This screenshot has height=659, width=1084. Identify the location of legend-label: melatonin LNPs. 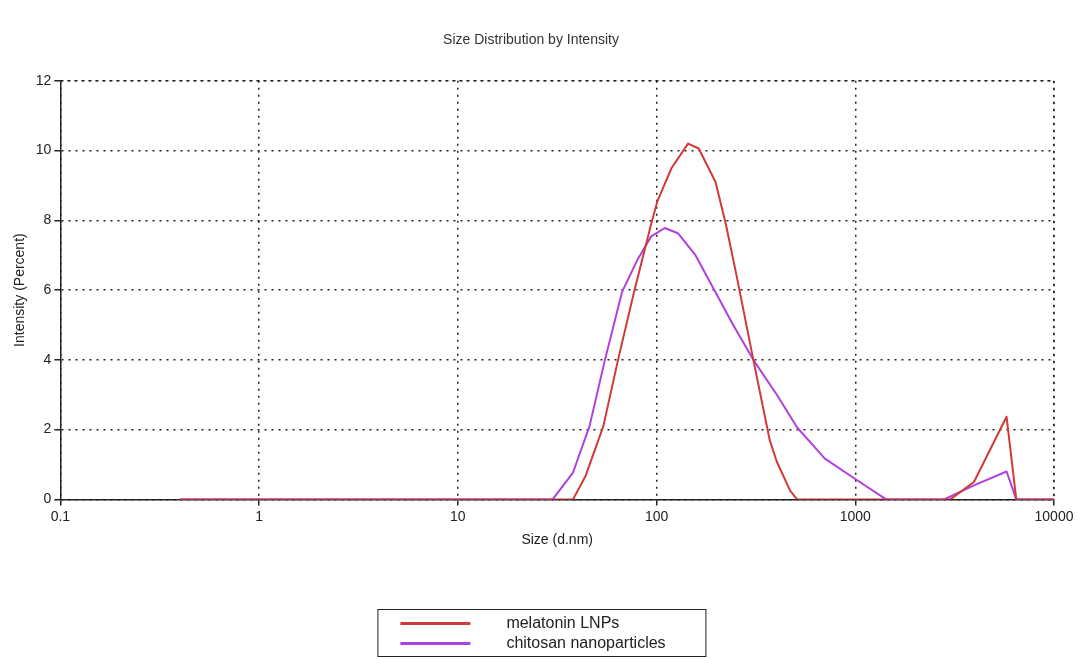
(563, 622).